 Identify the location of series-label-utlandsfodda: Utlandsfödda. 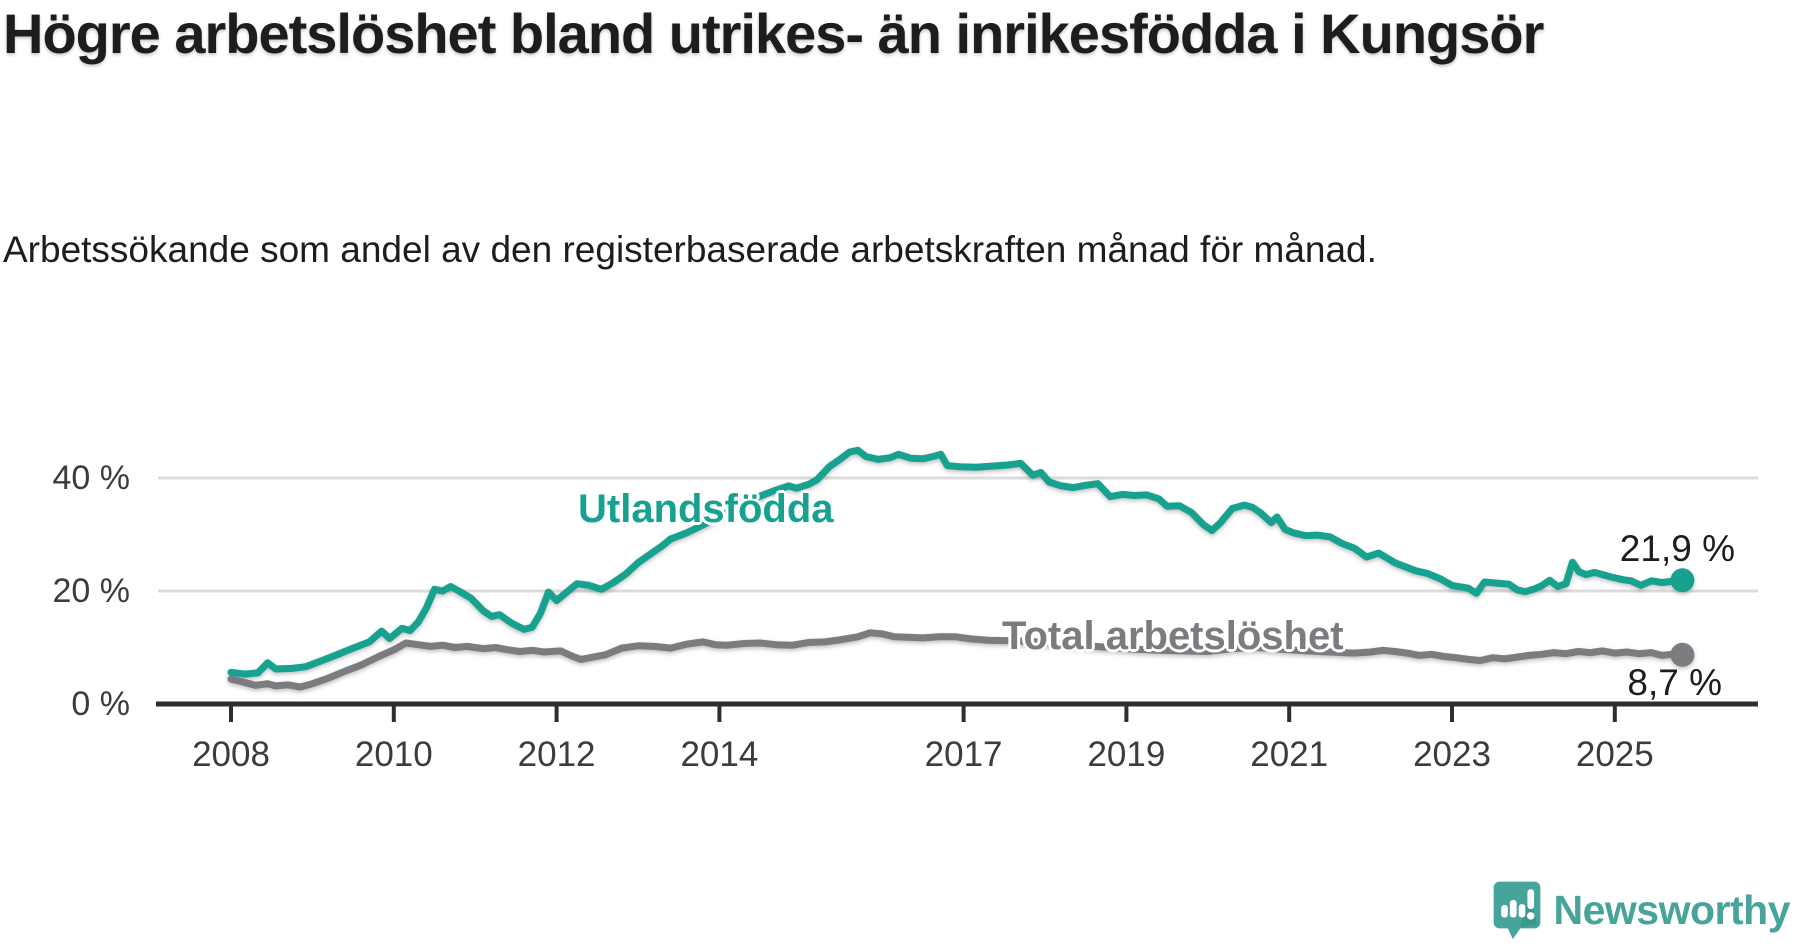
(706, 509).